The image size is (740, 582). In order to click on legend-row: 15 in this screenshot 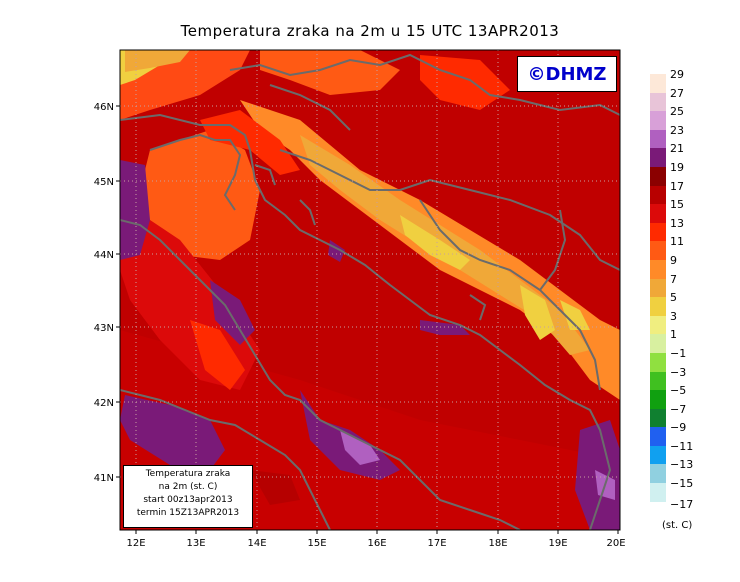, I will do `click(680, 210)`.